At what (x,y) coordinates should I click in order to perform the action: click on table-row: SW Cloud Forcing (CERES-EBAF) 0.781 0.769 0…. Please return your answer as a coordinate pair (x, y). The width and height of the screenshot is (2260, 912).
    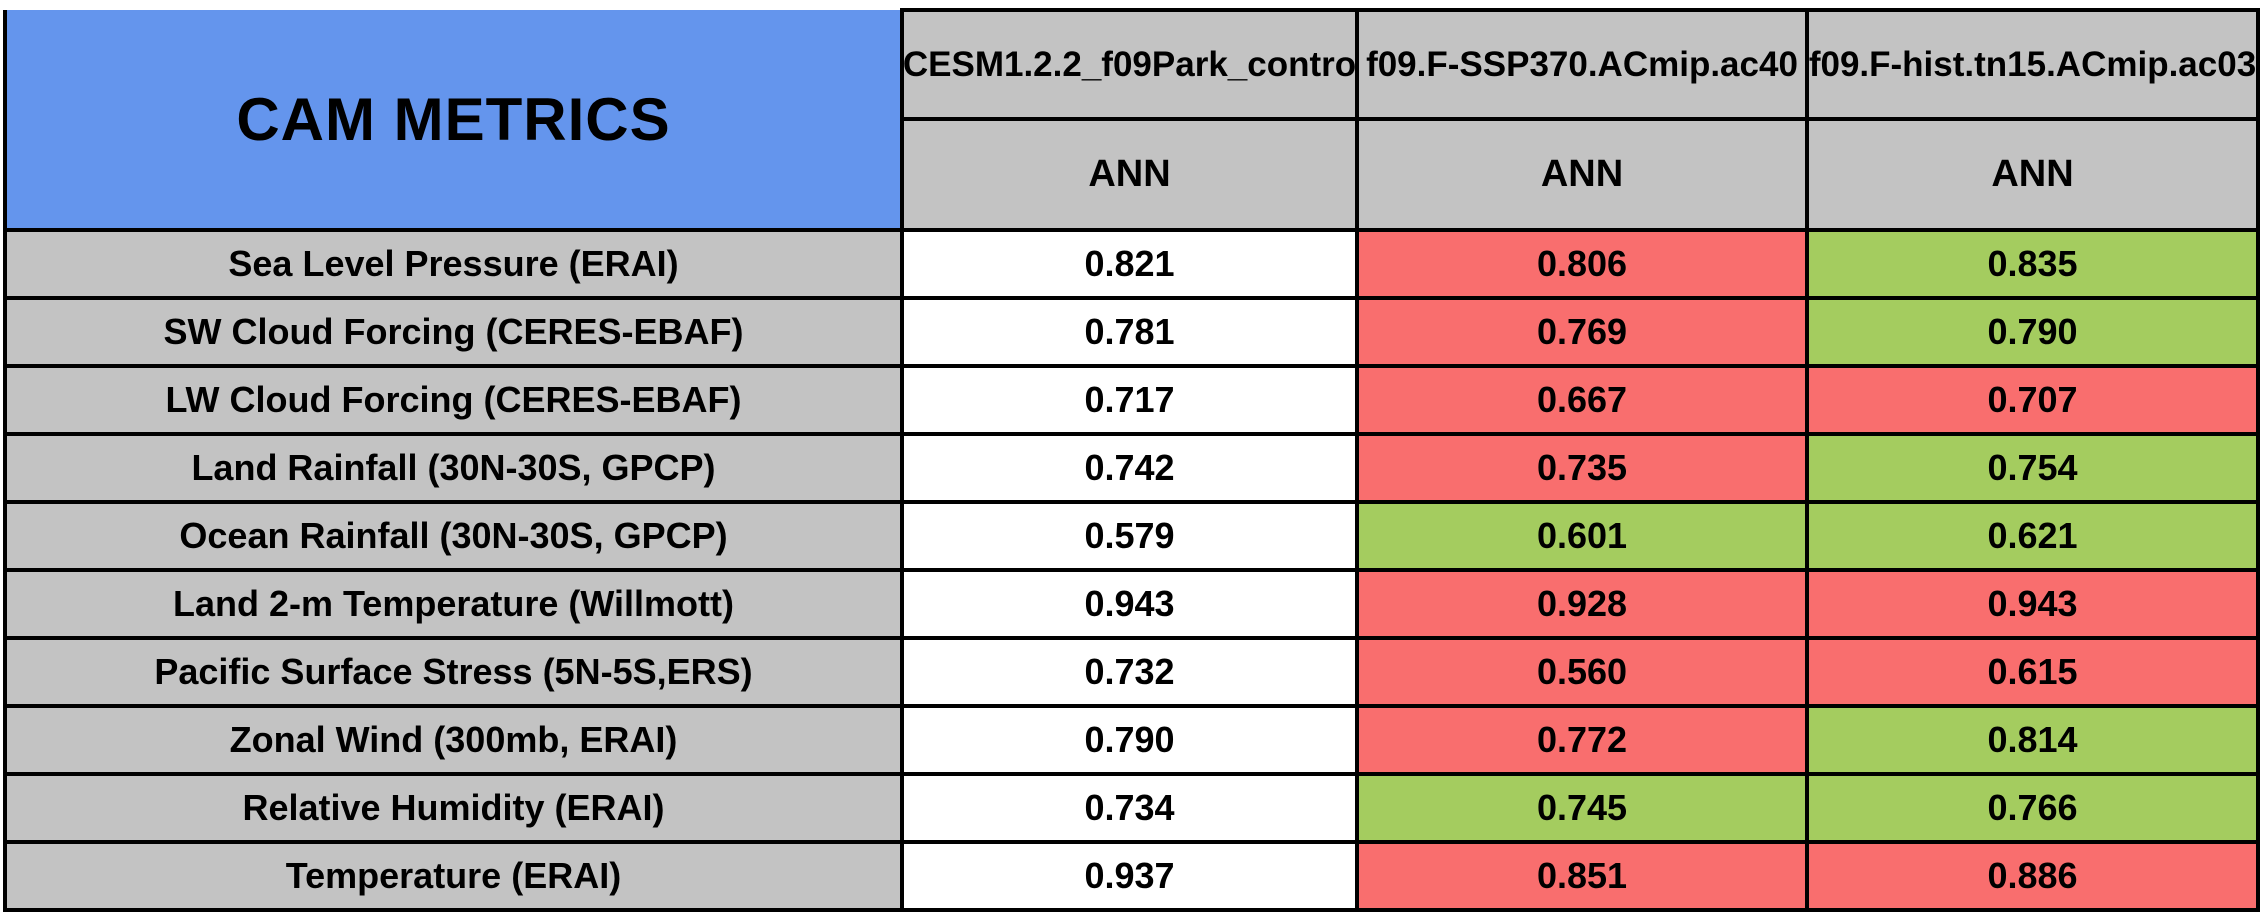
    Looking at the image, I should click on (1131, 332).